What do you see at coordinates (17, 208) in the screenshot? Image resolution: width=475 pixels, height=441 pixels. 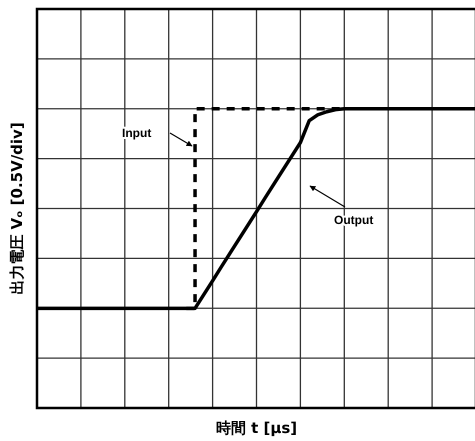 I see `y-axis-title: 出力電圧 Vₒ [0.5V/div]` at bounding box center [17, 208].